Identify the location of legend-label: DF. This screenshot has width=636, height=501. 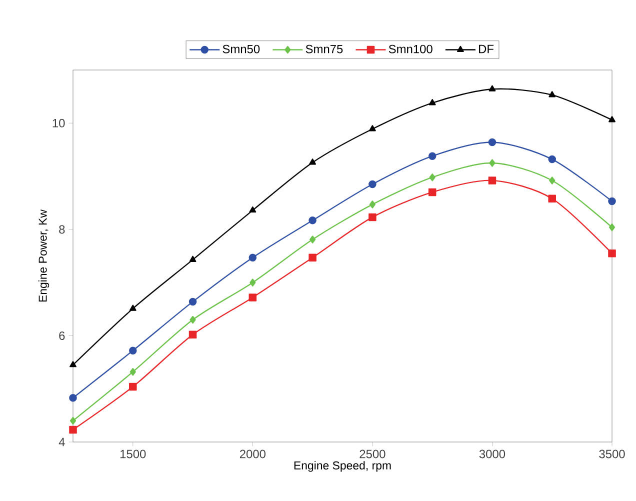
(486, 49).